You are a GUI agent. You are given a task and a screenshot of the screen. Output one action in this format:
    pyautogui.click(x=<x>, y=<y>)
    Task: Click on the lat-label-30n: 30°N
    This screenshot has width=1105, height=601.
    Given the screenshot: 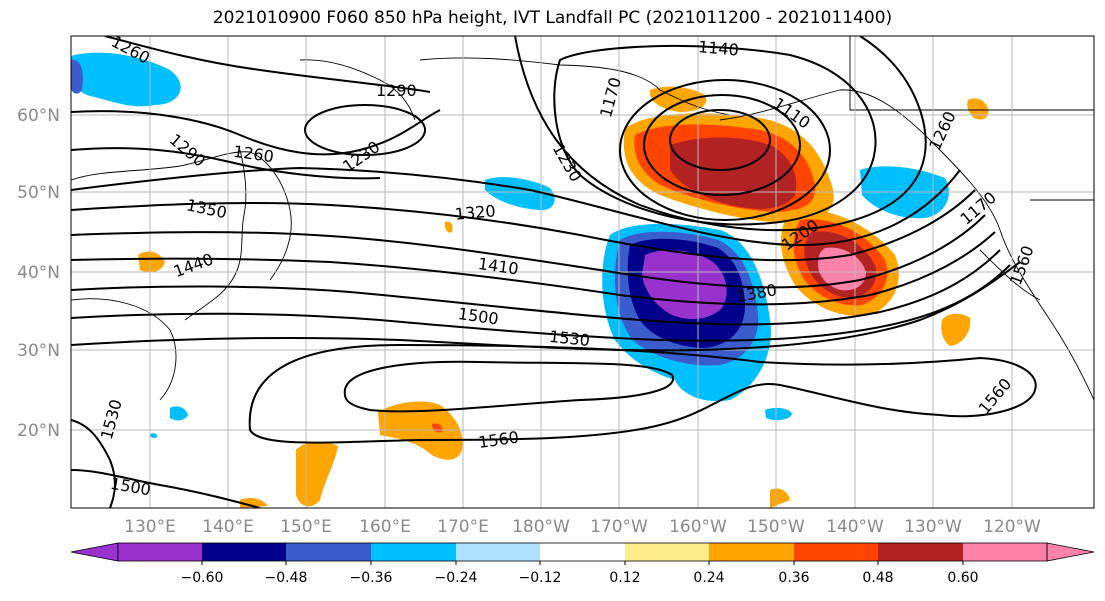 What is the action you would take?
    pyautogui.click(x=38, y=351)
    